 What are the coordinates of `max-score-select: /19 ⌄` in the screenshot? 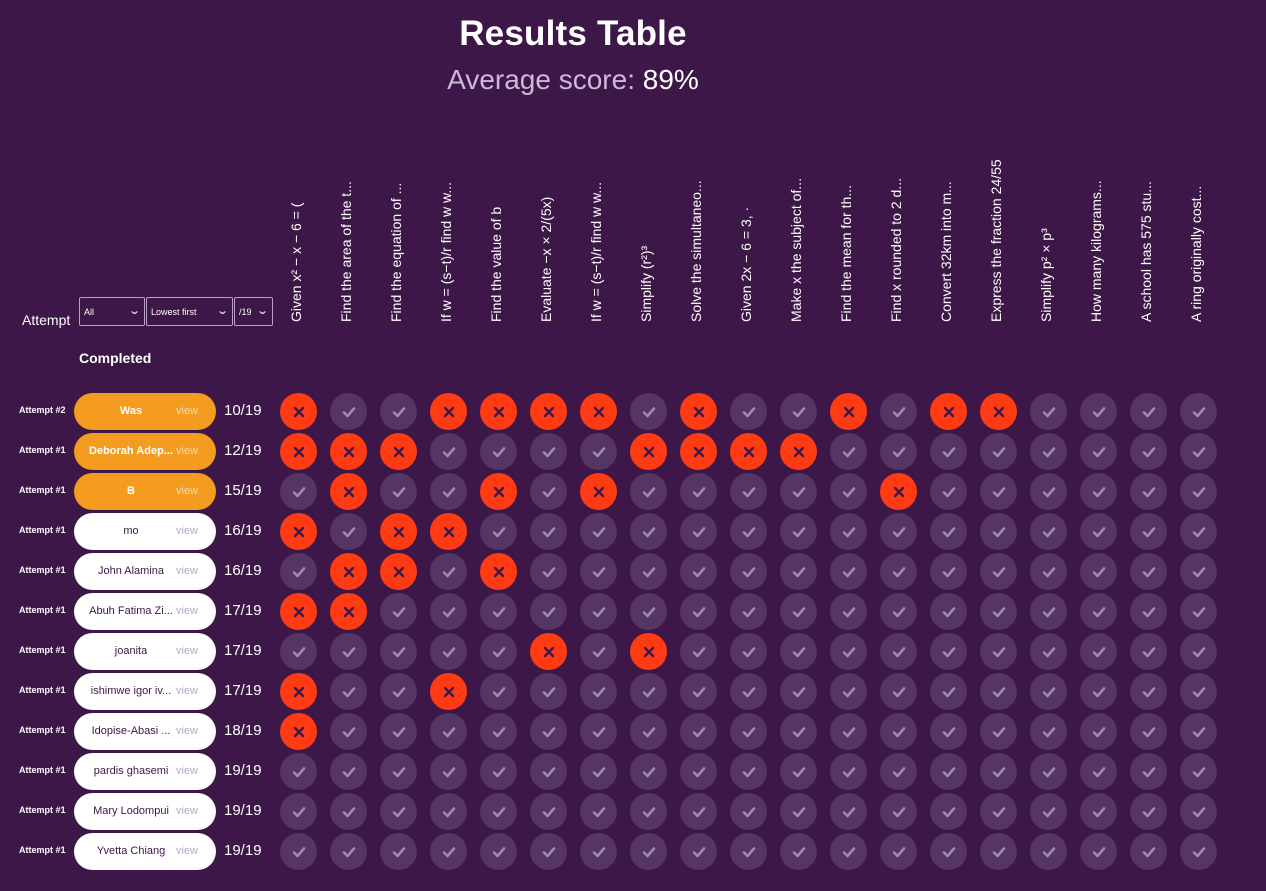 It's located at (253, 311).